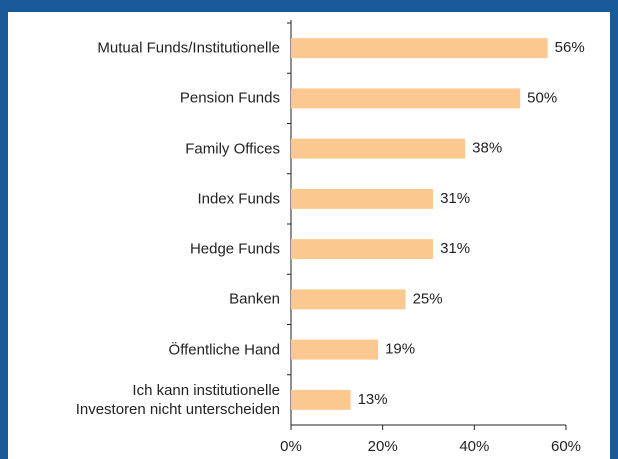 This screenshot has width=618, height=459. I want to click on value-label: 56%, so click(570, 47).